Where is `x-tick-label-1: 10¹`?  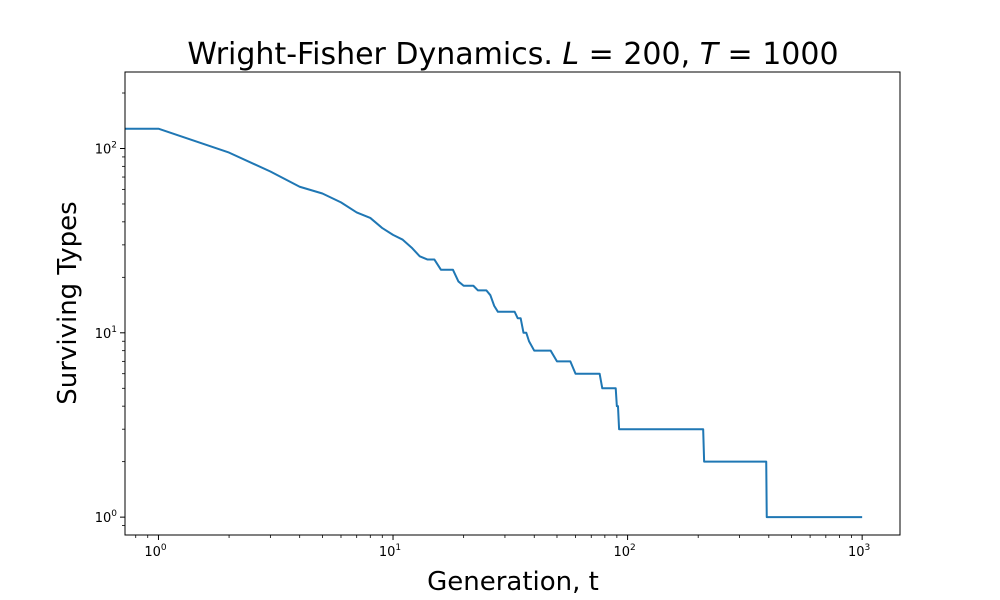
x-tick-label-1: 10¹ is located at coordinates (390, 551).